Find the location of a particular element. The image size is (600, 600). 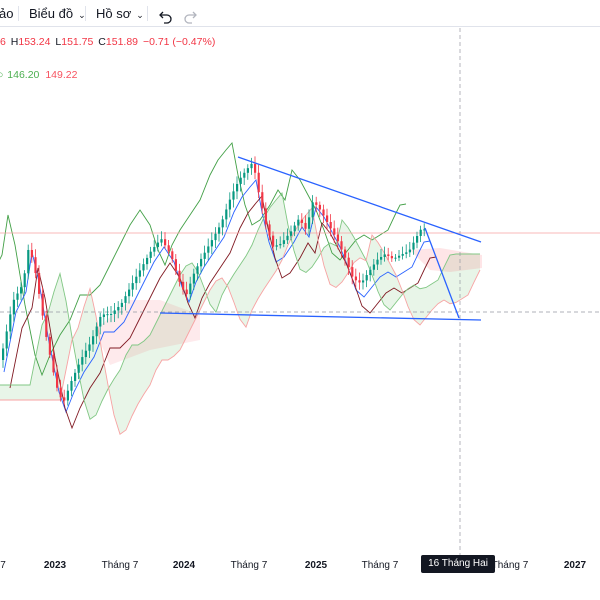

ichimoku-visibility-icon: ○ is located at coordinates (2, 75).